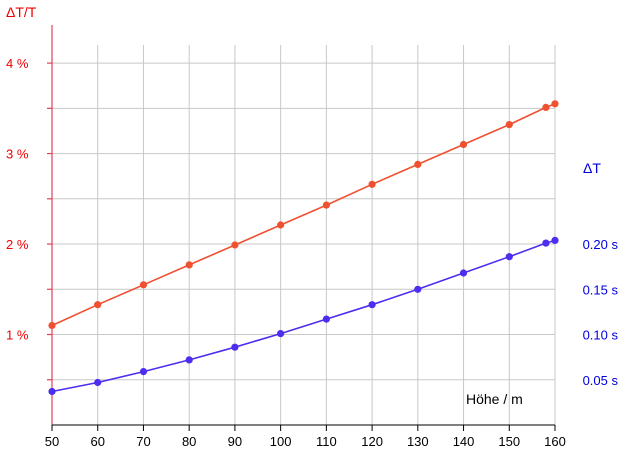 This screenshot has height=457, width=622. What do you see at coordinates (601, 380) in the screenshot?
I see `y-right-tick-label: 0.05 s` at bounding box center [601, 380].